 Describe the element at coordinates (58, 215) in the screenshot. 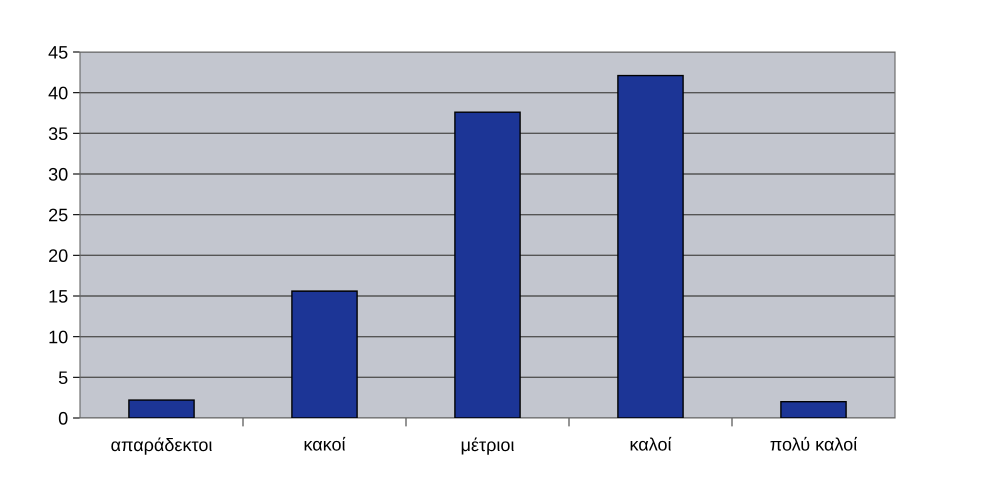

I see `y-tick-label: 25` at that location.